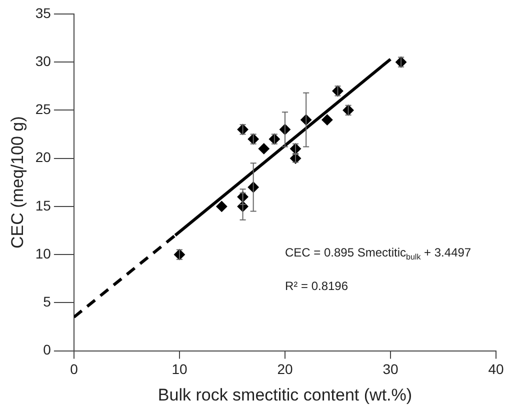 The width and height of the screenshot is (526, 414). Describe the element at coordinates (285, 369) in the screenshot. I see `x-tick-label: 20` at that location.